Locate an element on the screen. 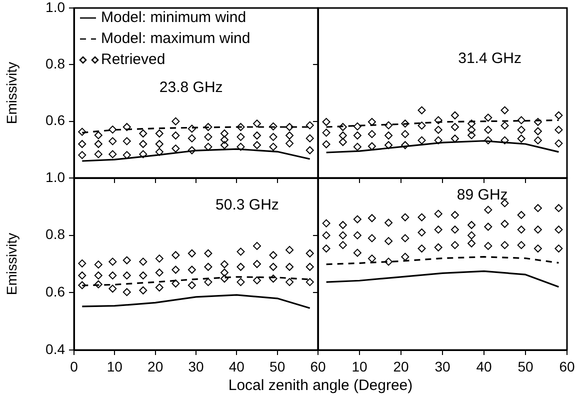 The height and width of the screenshot is (409, 577). annotation: 89 GHz is located at coordinates (482, 195).